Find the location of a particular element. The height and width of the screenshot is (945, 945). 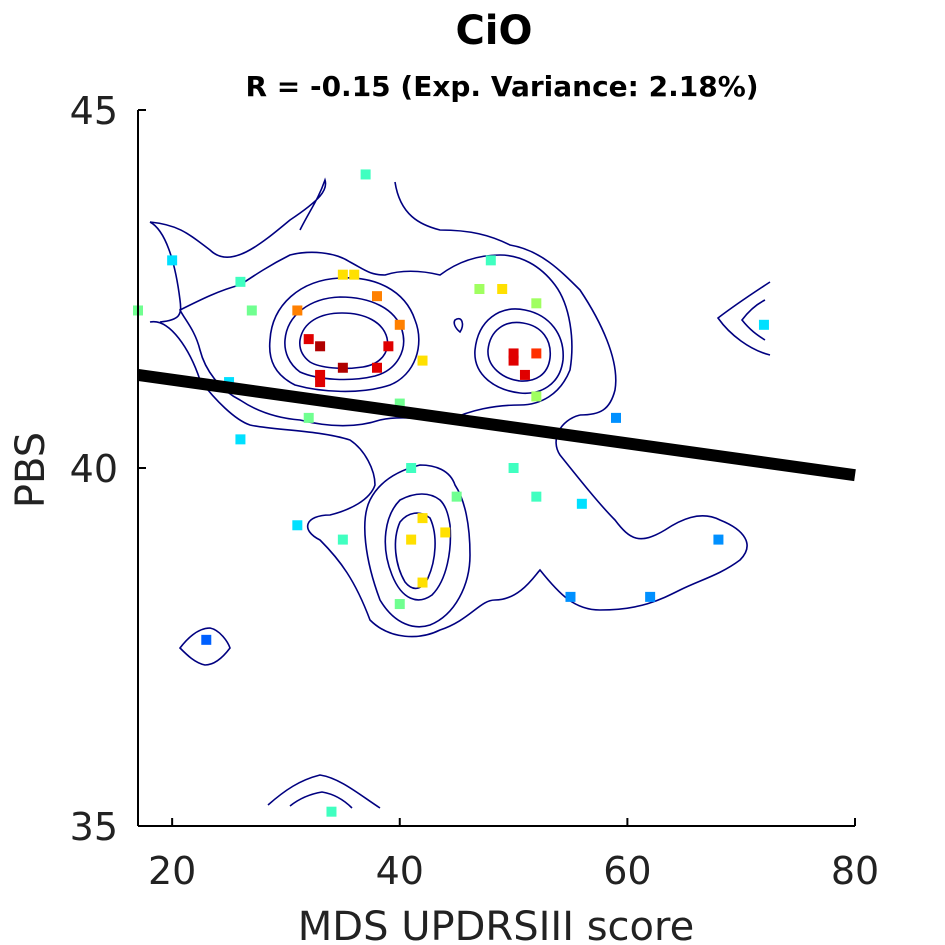

x-tick-label: 80 is located at coordinates (855, 871).